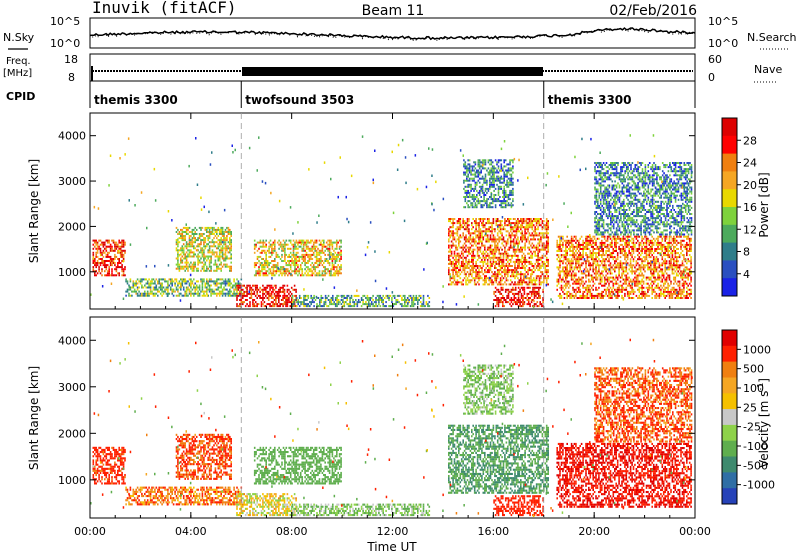  What do you see at coordinates (752, 427) in the screenshot?
I see `velocity-colorbar-tick-label: -25` at bounding box center [752, 427].